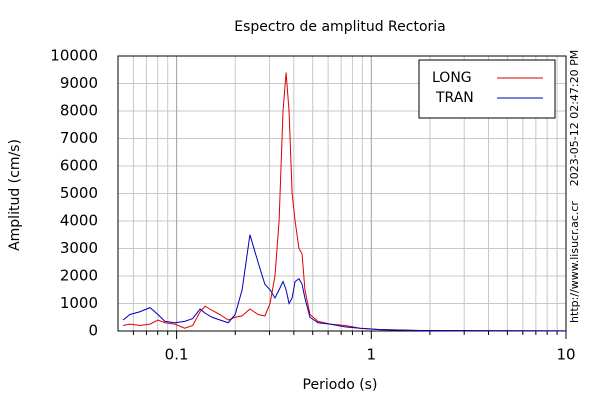 The width and height of the screenshot is (600, 400). What do you see at coordinates (487, 89) in the screenshot?
I see `legend-box` at bounding box center [487, 89].